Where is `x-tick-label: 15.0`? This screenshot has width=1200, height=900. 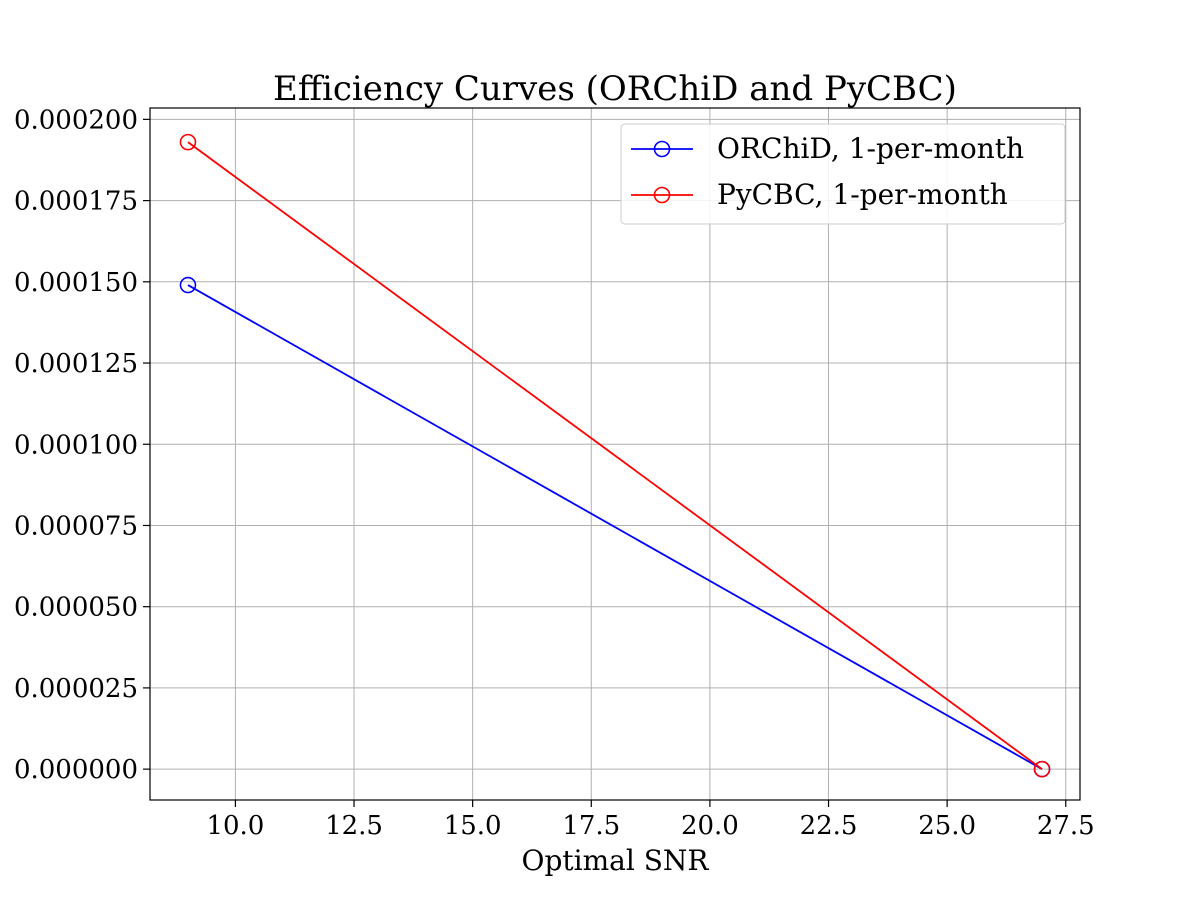 x-tick-label: 15.0 is located at coordinates (473, 826).